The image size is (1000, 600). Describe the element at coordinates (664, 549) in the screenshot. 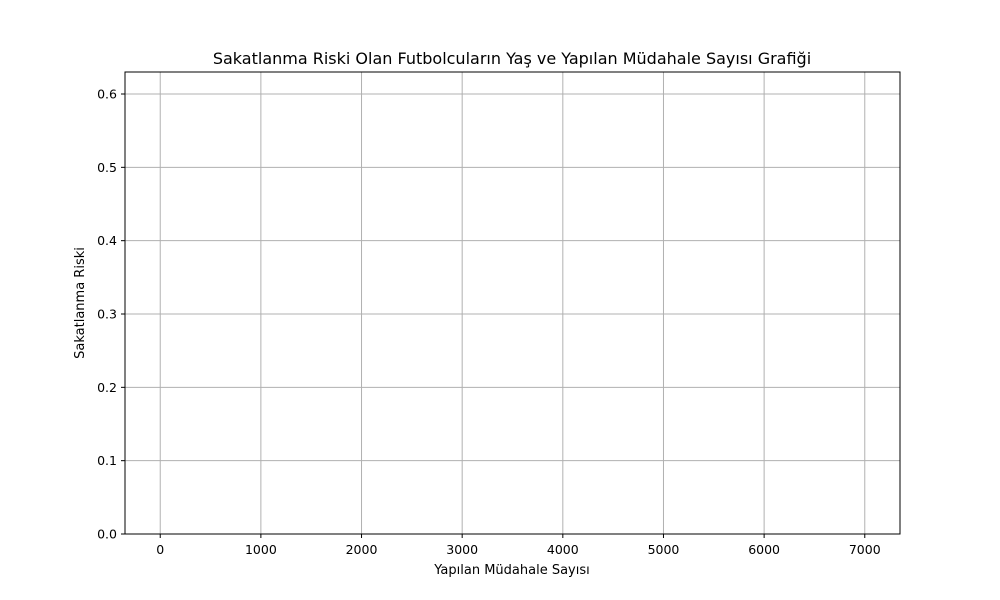

I see `x-tick-label: 5000` at that location.